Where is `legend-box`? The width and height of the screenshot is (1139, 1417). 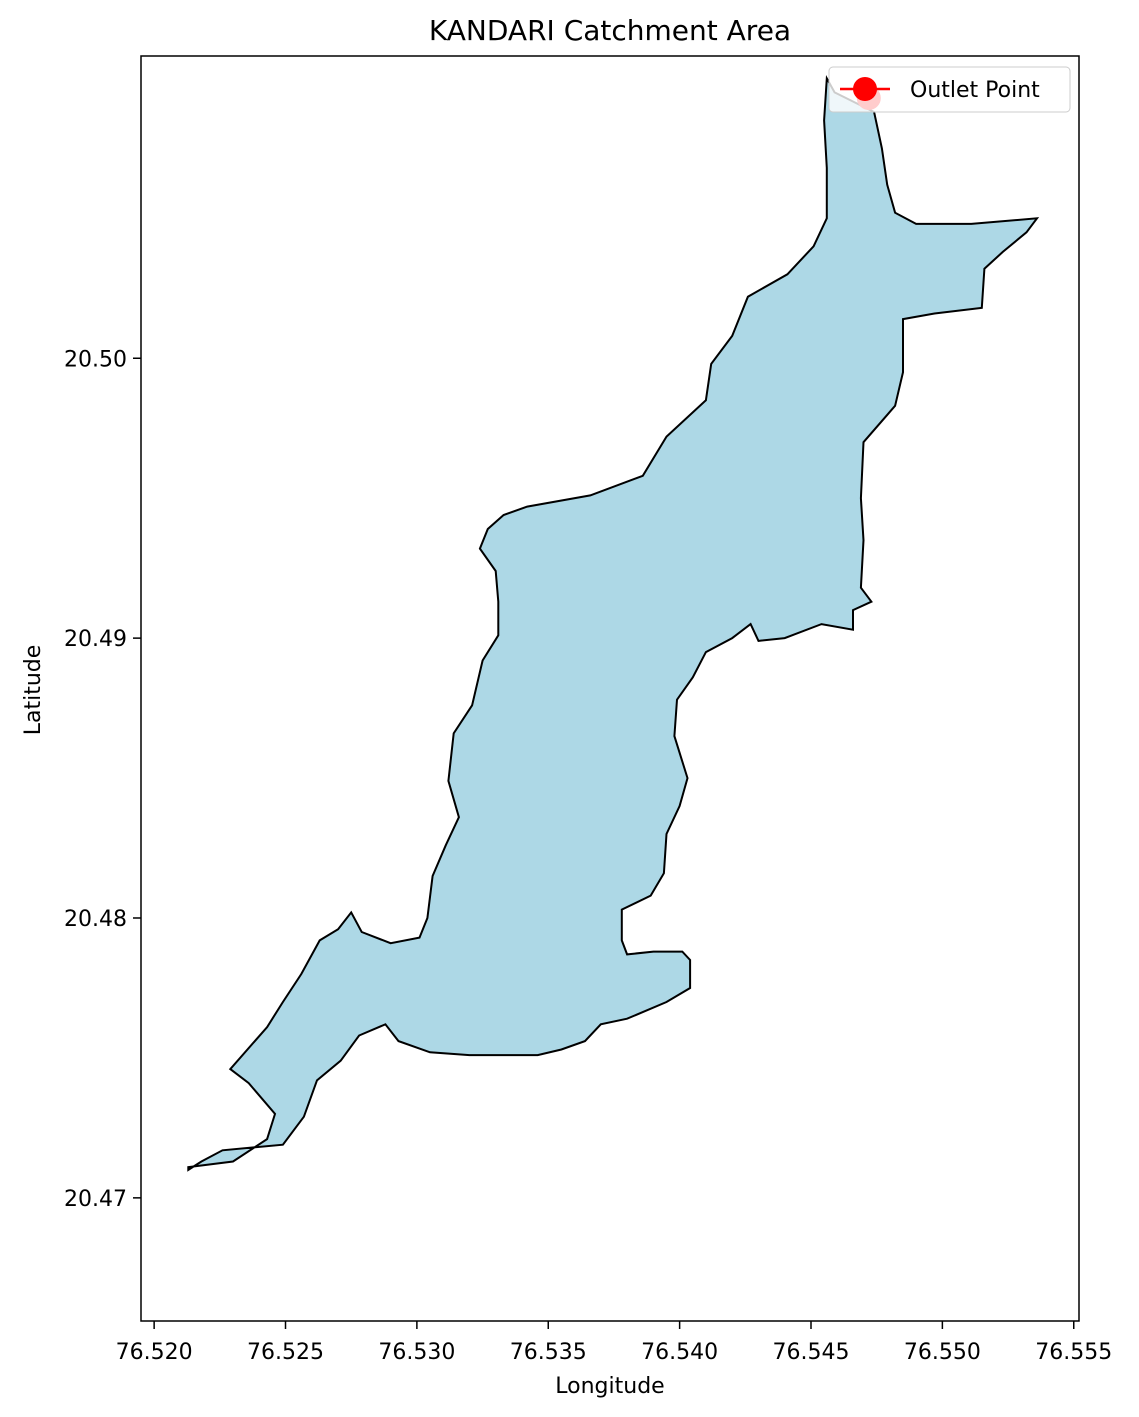 legend-box is located at coordinates (949, 89).